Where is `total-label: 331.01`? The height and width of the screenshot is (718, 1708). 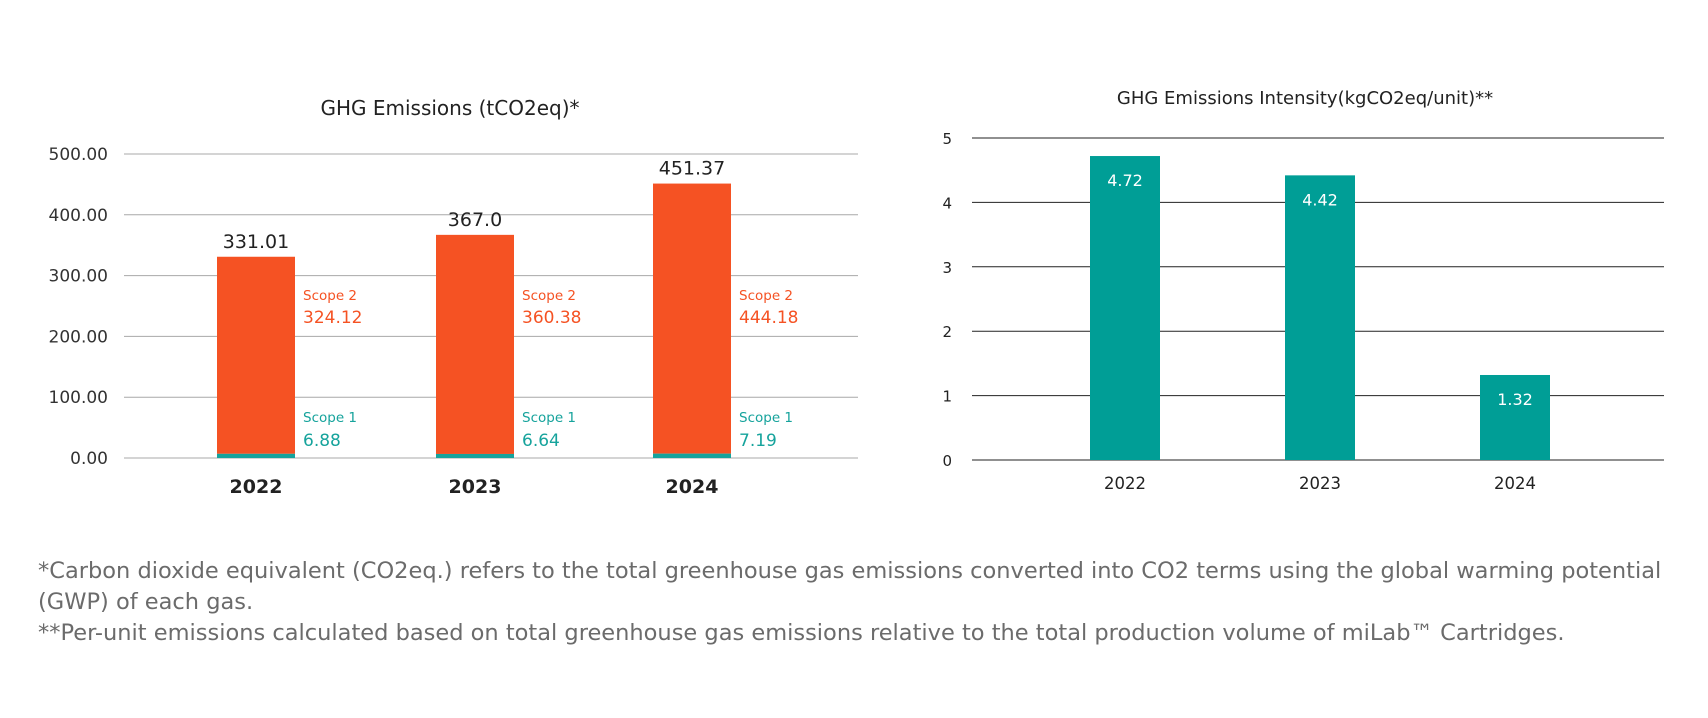
total-label: 331.01 is located at coordinates (256, 242).